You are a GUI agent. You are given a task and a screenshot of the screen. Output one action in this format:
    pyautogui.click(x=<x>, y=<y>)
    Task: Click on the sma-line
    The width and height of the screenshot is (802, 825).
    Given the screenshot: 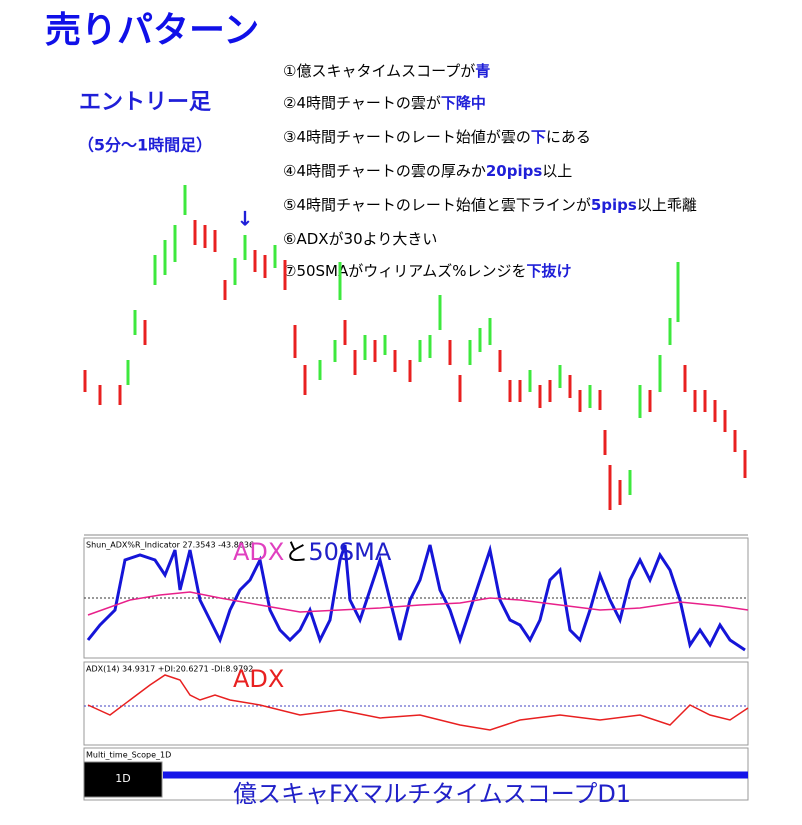 What is the action you would take?
    pyautogui.click(x=418, y=603)
    